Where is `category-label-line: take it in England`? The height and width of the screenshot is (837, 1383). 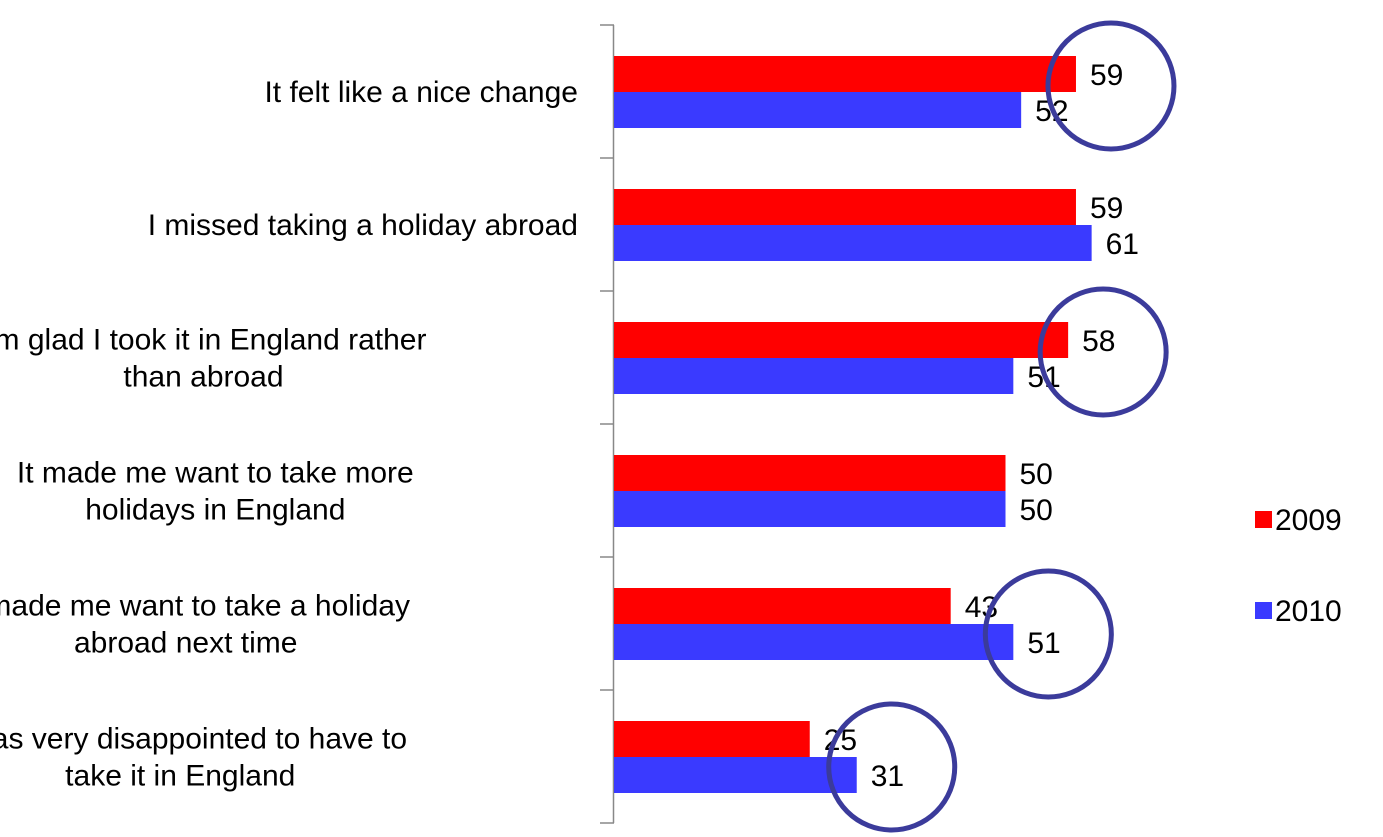 category-label-line: take it in England is located at coordinates (180, 776).